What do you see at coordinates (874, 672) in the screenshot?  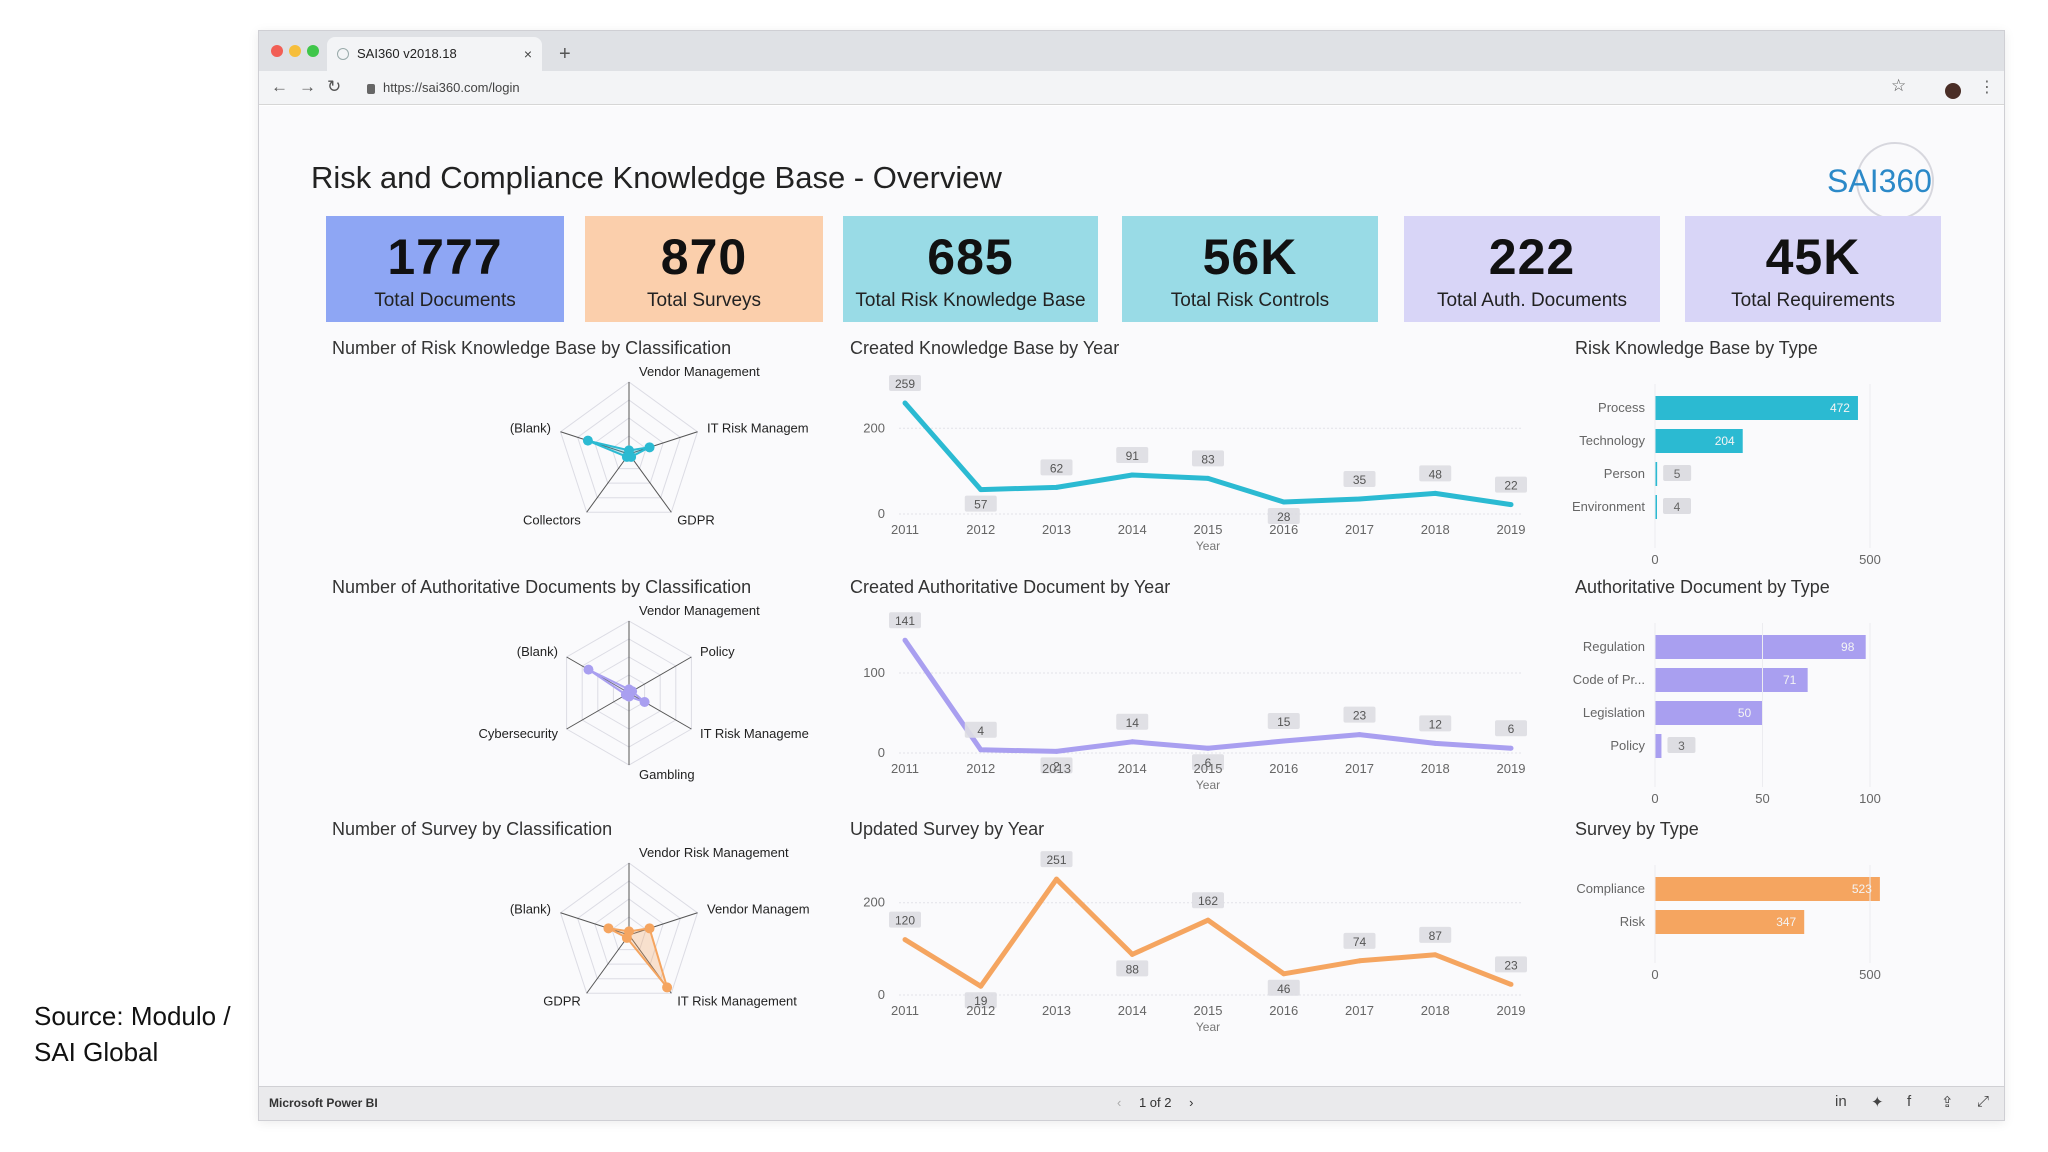 I see `y-tick-label: 100` at bounding box center [874, 672].